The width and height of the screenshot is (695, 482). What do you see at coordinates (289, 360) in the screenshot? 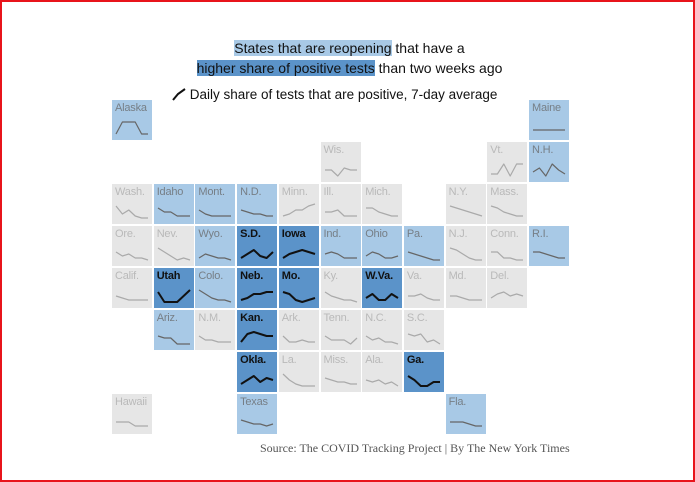
I see `state-label: La.` at bounding box center [289, 360].